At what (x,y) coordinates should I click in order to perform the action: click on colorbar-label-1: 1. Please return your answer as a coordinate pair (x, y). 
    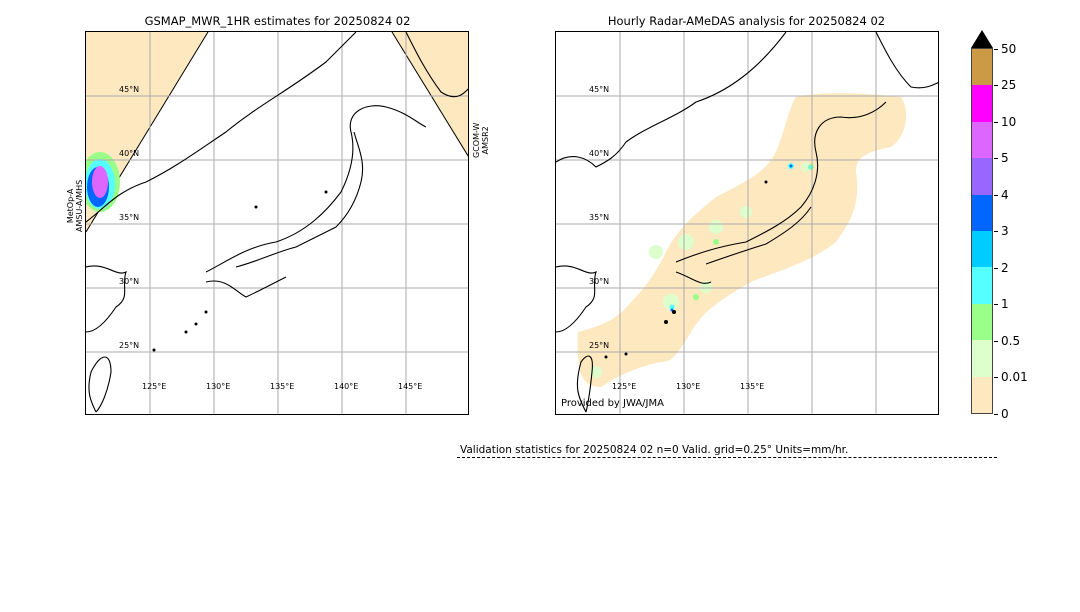
    Looking at the image, I should click on (1005, 304).